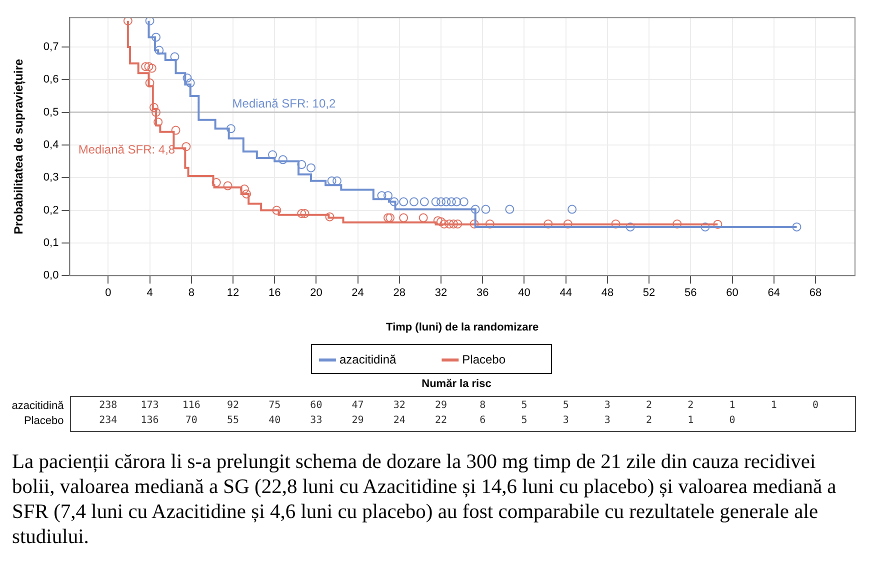 This screenshot has height=565, width=873. Describe the element at coordinates (44, 421) in the screenshot. I see `text: Placebo` at that location.